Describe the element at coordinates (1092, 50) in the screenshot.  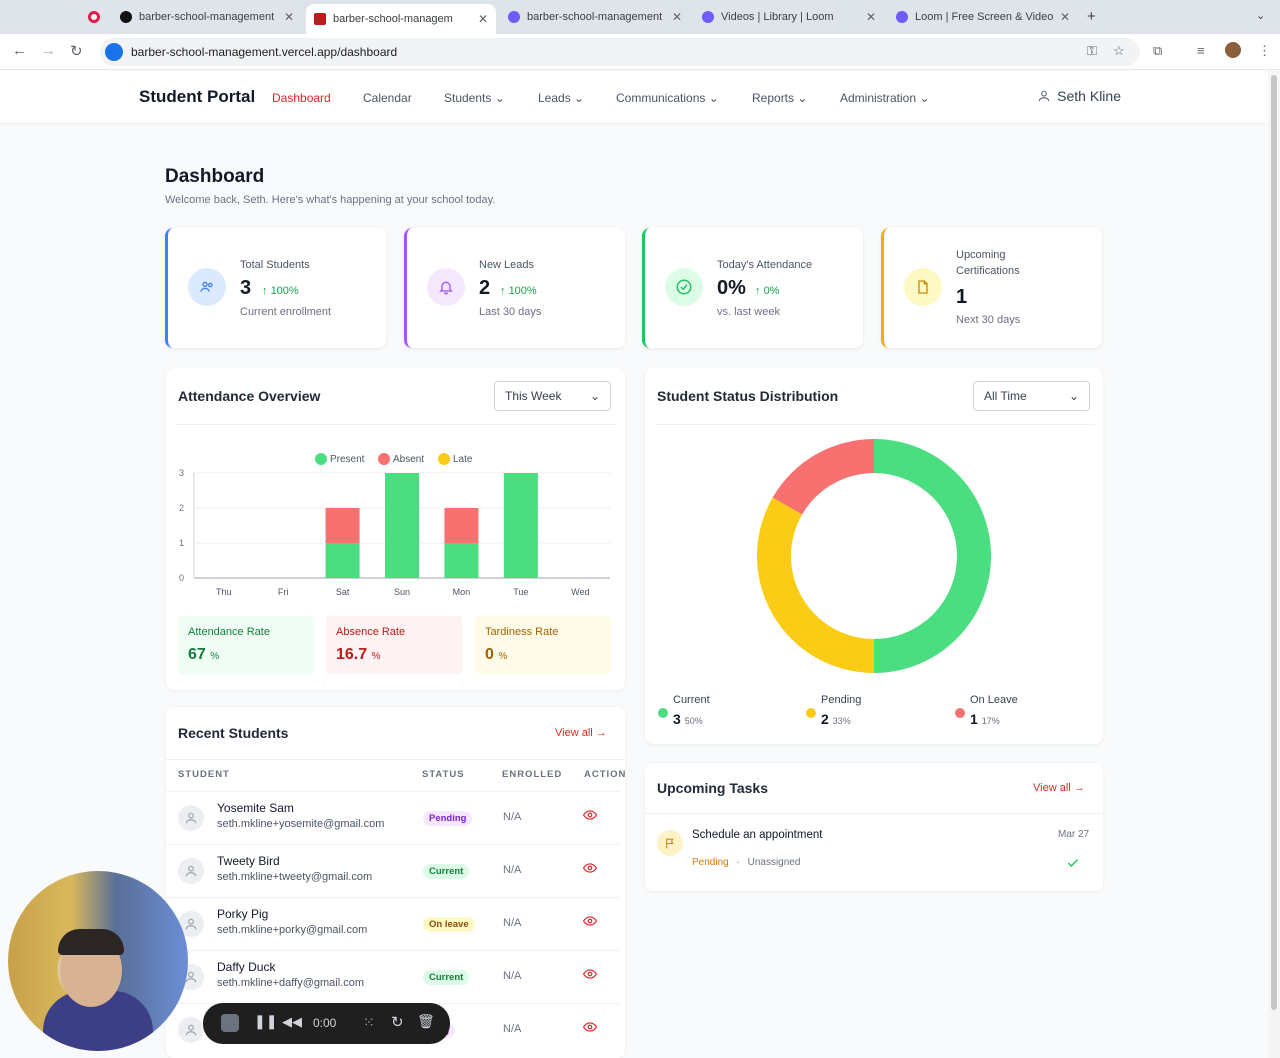
I see `password-key-icon: ⚿` at that location.